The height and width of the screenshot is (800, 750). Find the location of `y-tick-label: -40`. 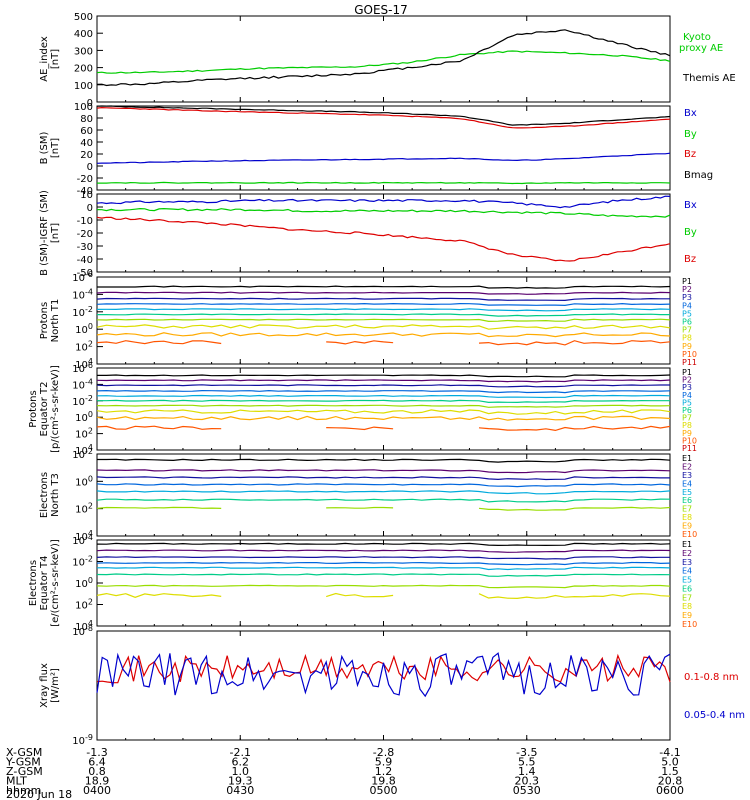

y-tick-label: -40 is located at coordinates (85, 191).